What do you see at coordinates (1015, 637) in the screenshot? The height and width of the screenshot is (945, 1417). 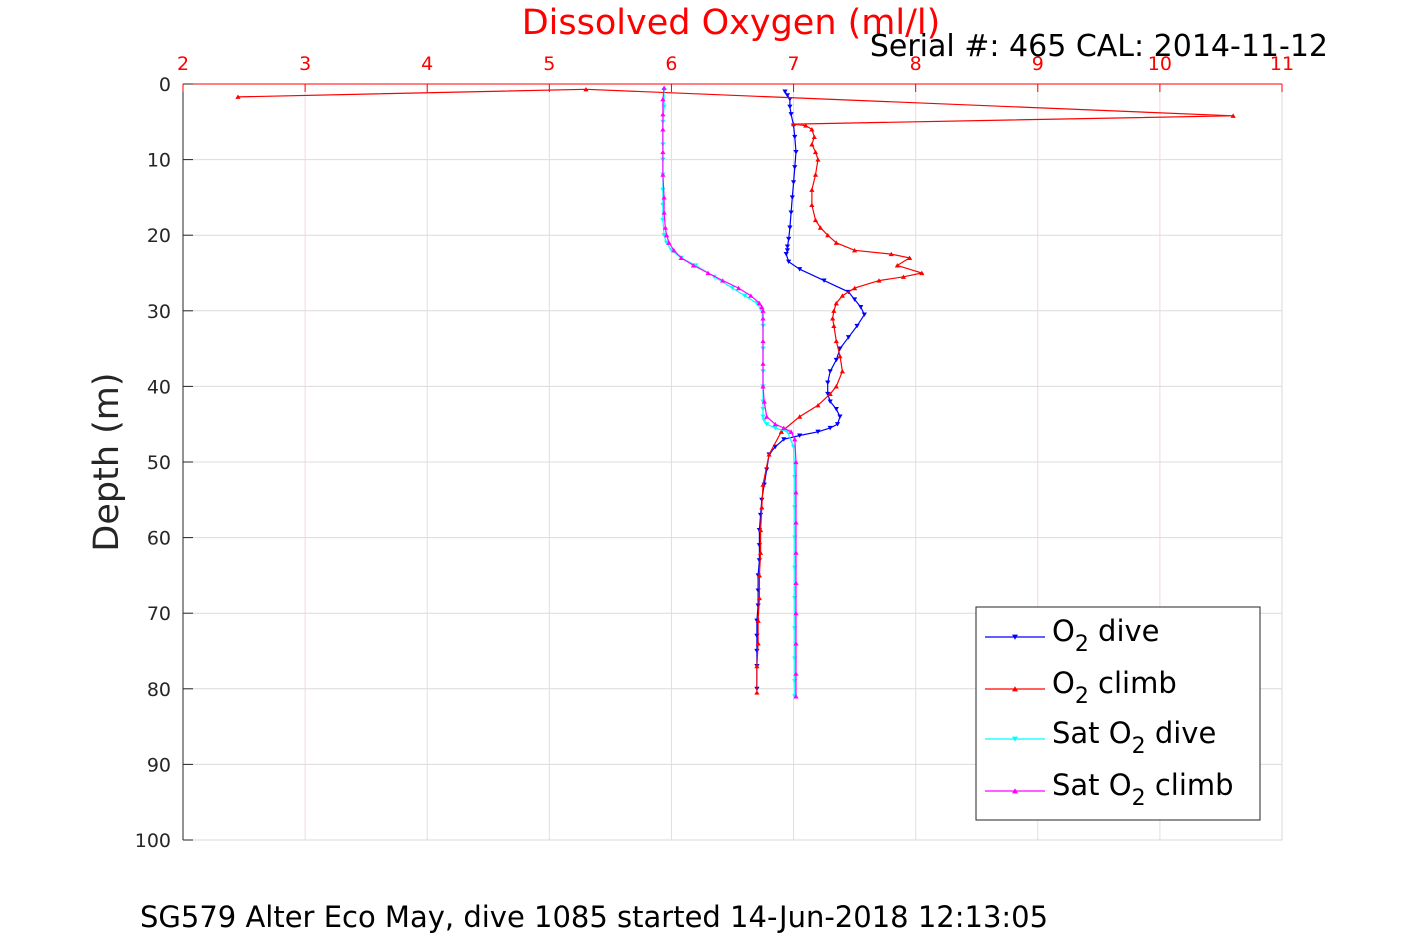 I see `legend-swatch-marker` at bounding box center [1015, 637].